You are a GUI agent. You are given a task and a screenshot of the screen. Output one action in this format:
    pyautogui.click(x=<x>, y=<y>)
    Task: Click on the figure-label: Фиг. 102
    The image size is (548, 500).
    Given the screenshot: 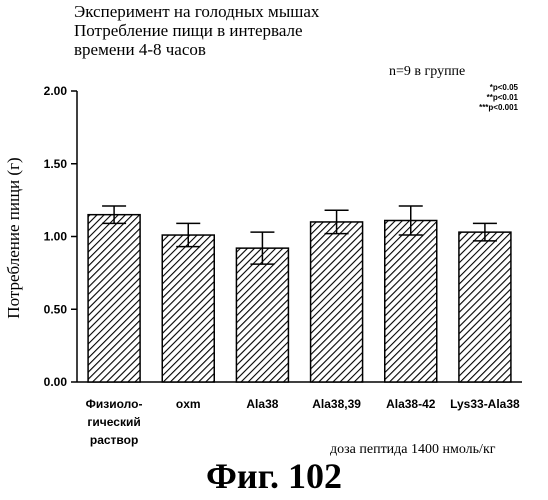 What is the action you would take?
    pyautogui.click(x=274, y=476)
    